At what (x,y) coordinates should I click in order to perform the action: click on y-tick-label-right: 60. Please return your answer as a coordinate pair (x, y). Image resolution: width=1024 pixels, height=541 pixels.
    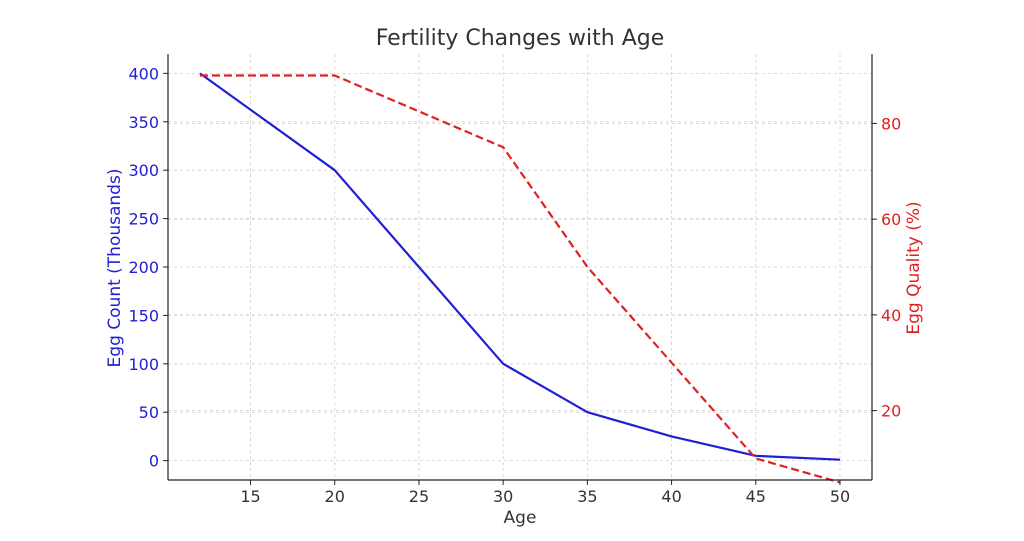
    Looking at the image, I should click on (891, 219).